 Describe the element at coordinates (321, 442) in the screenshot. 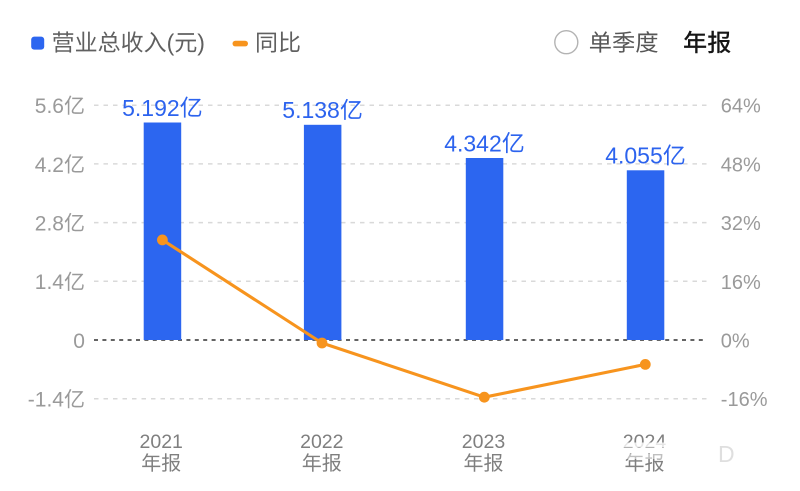

I see `svg-text: 2022` at that location.